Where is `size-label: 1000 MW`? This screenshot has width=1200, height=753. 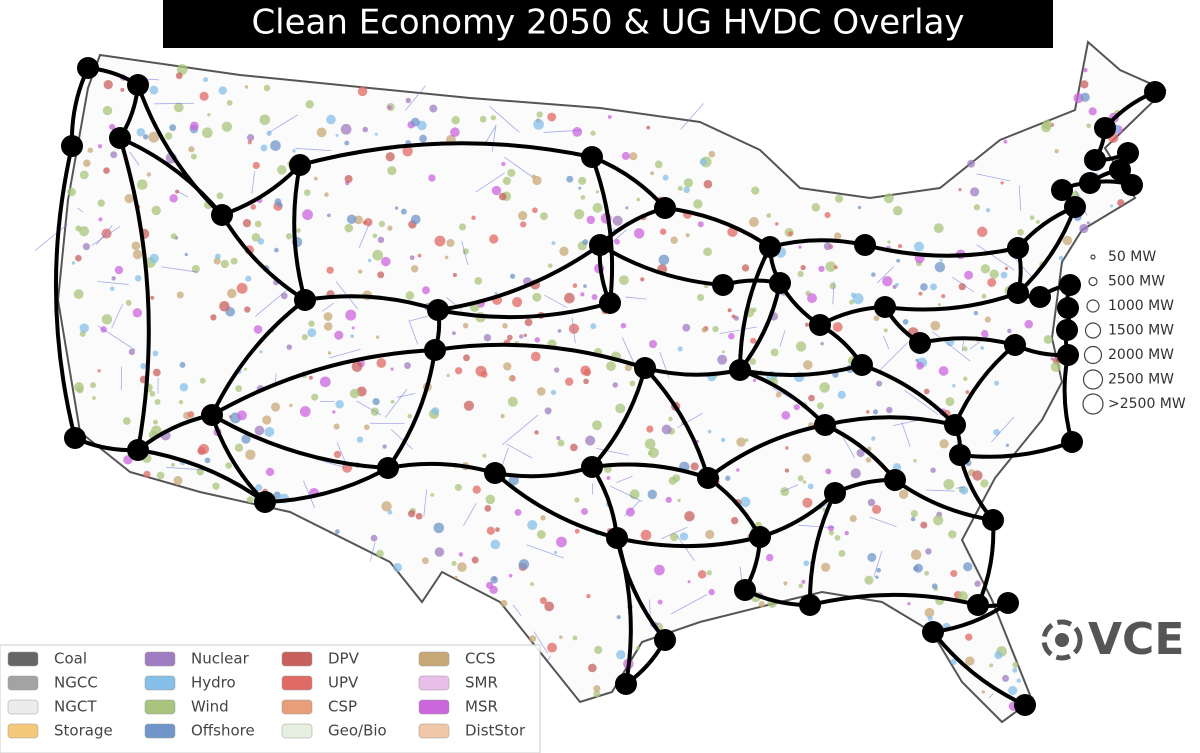
size-label: 1000 MW is located at coordinates (1141, 306).